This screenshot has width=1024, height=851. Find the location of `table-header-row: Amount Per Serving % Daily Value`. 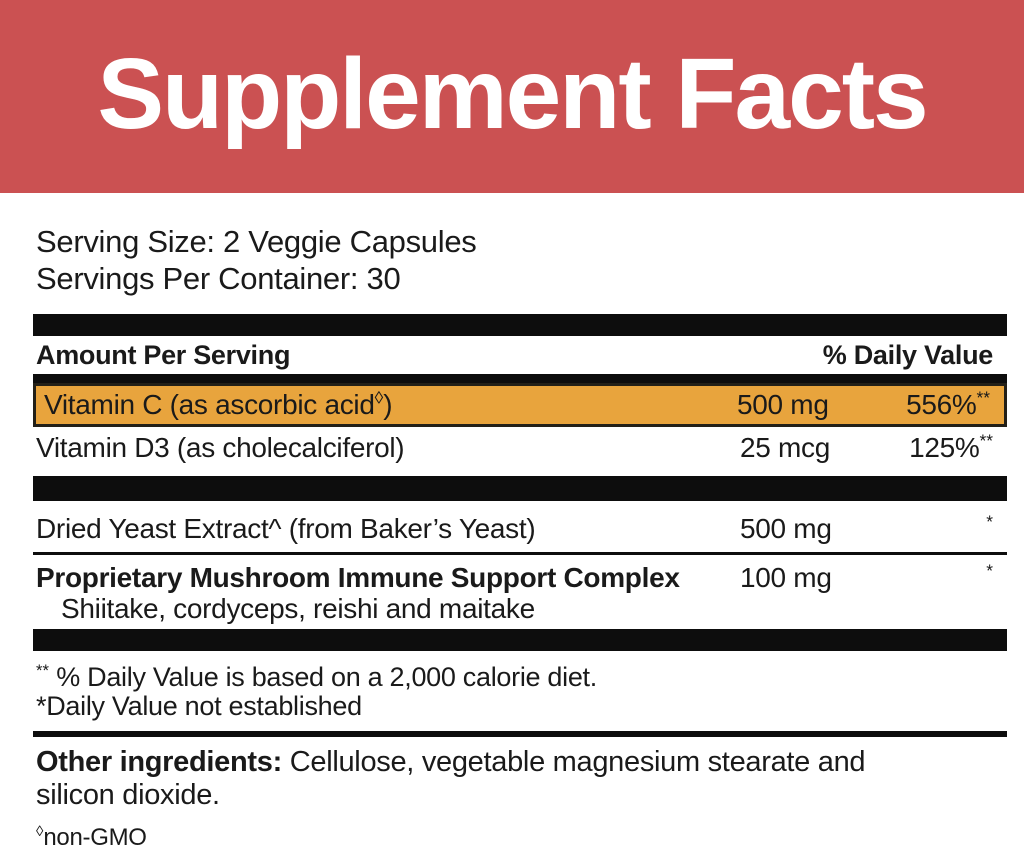

table-header-row: Amount Per Serving % Daily Value is located at coordinates (520, 355).